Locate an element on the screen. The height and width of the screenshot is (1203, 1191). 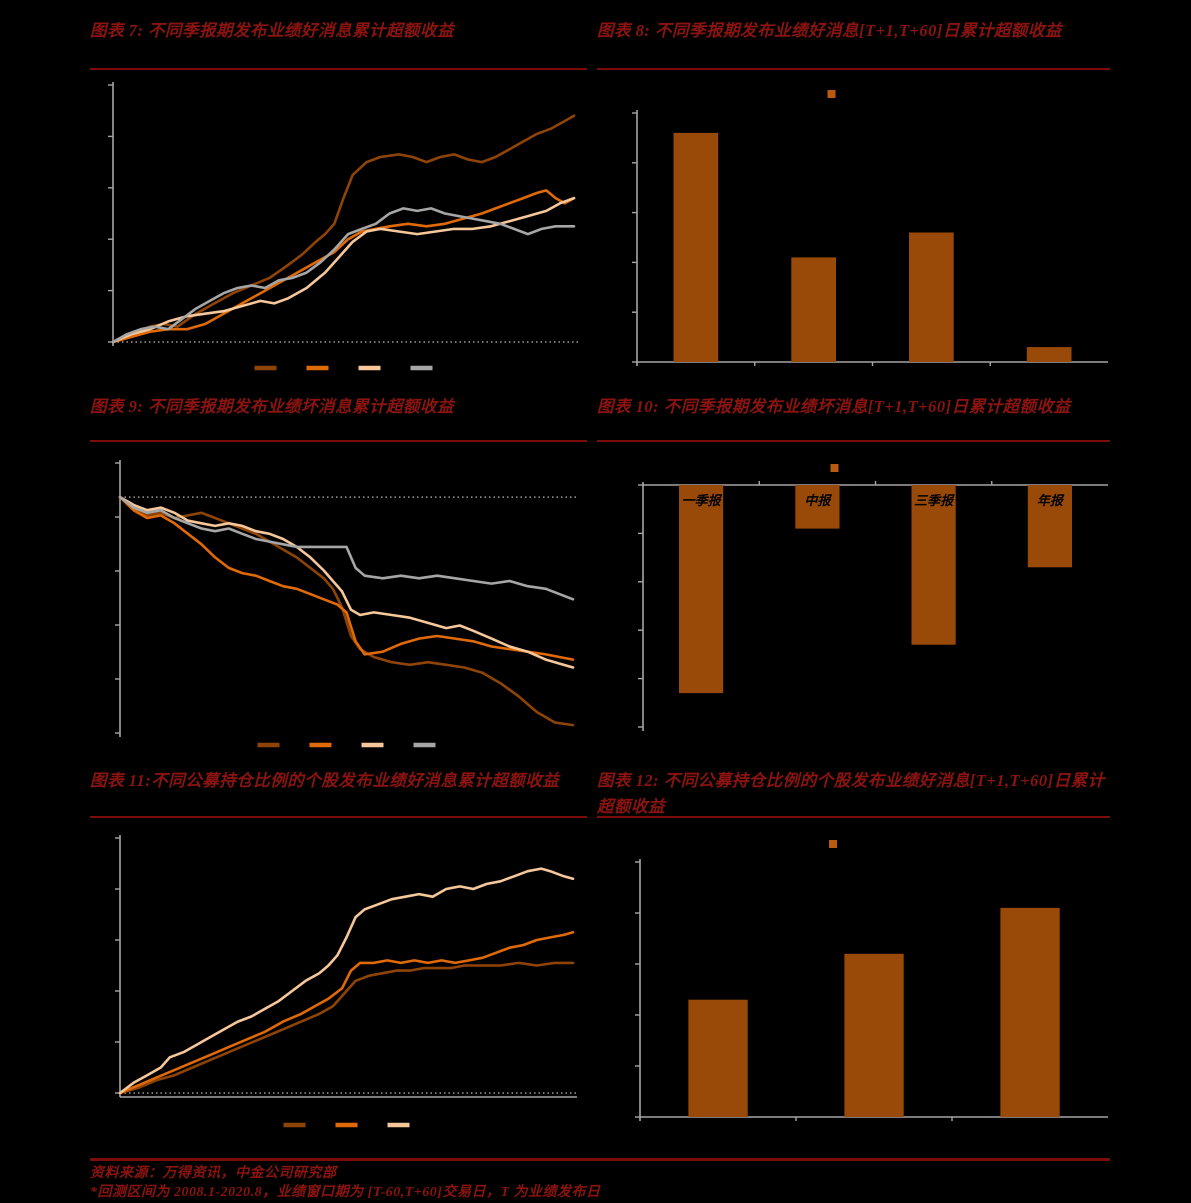
figure-12-rule is located at coordinates (853, 817).